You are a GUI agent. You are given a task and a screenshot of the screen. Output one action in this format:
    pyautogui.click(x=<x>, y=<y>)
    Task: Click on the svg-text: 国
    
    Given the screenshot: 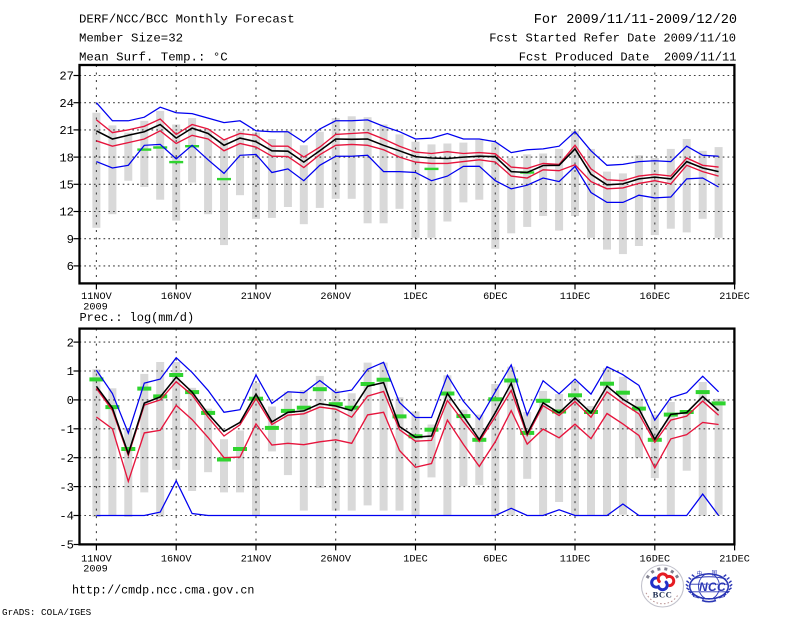 What is the action you would take?
    pyautogui.click(x=715, y=573)
    